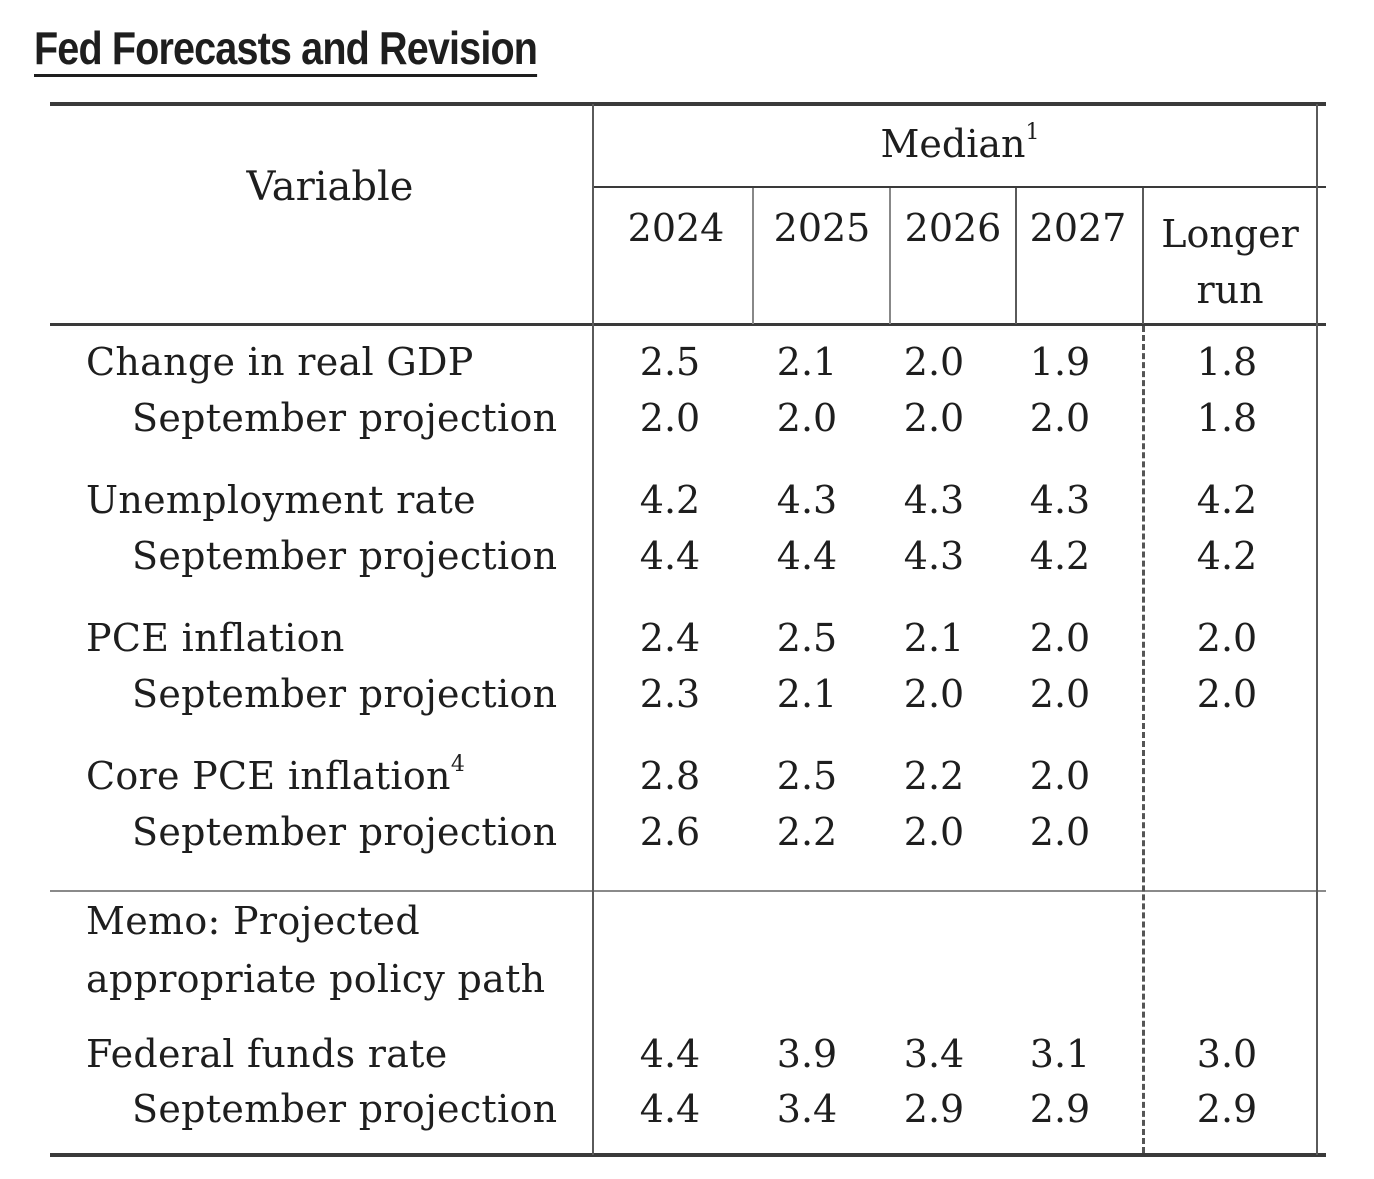 This screenshot has width=1374, height=1179. I want to click on row-label: Unemployment rate, so click(281, 500).